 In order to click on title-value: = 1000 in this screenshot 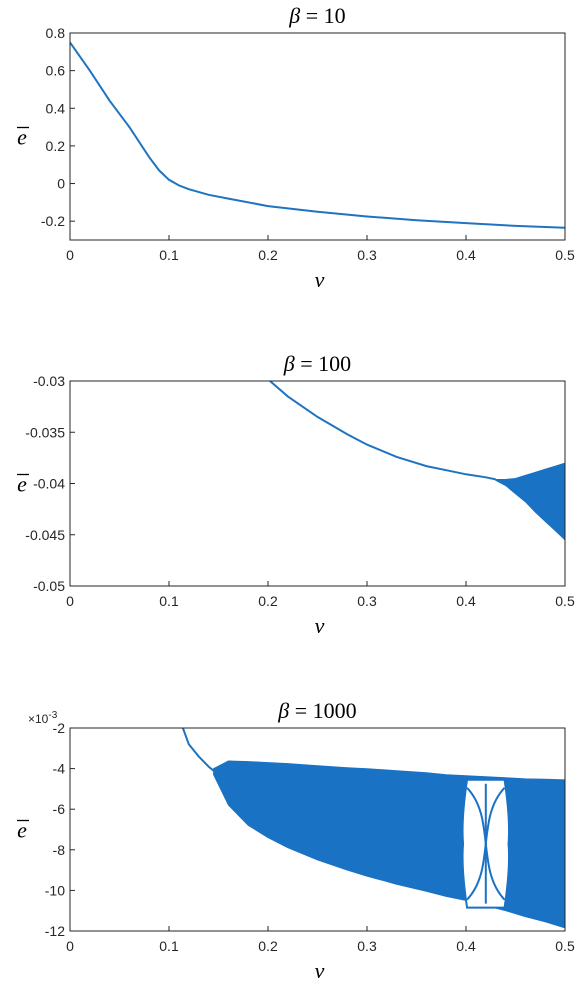, I will do `click(322, 710)`.